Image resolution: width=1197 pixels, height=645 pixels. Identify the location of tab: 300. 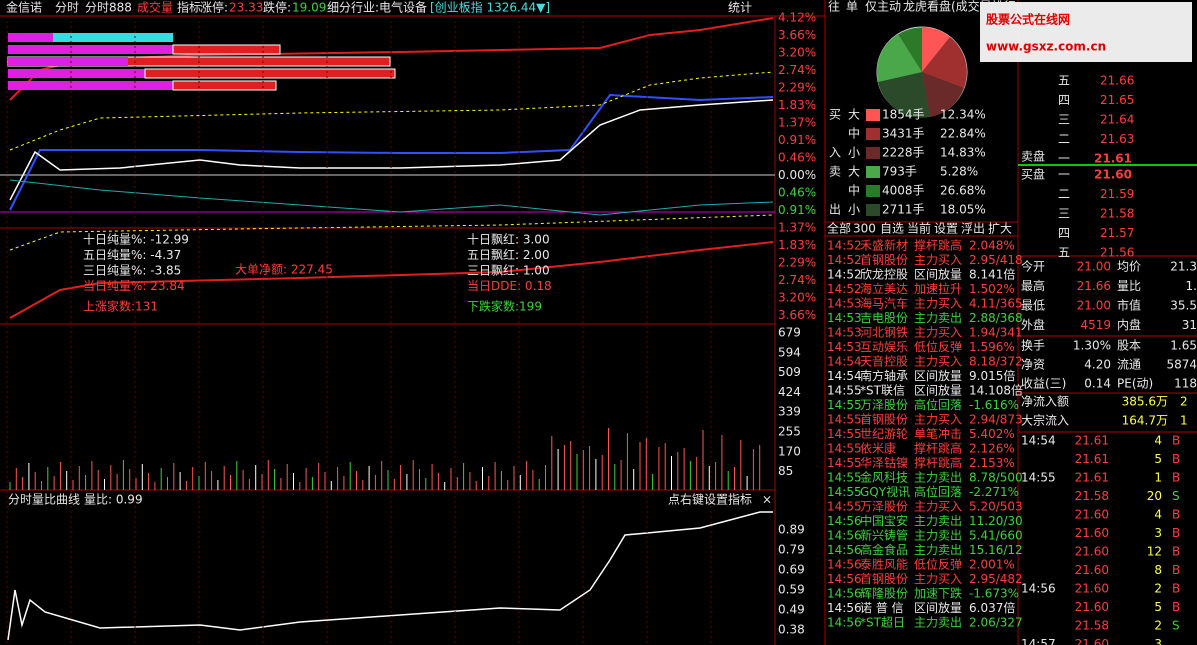
(864, 229).